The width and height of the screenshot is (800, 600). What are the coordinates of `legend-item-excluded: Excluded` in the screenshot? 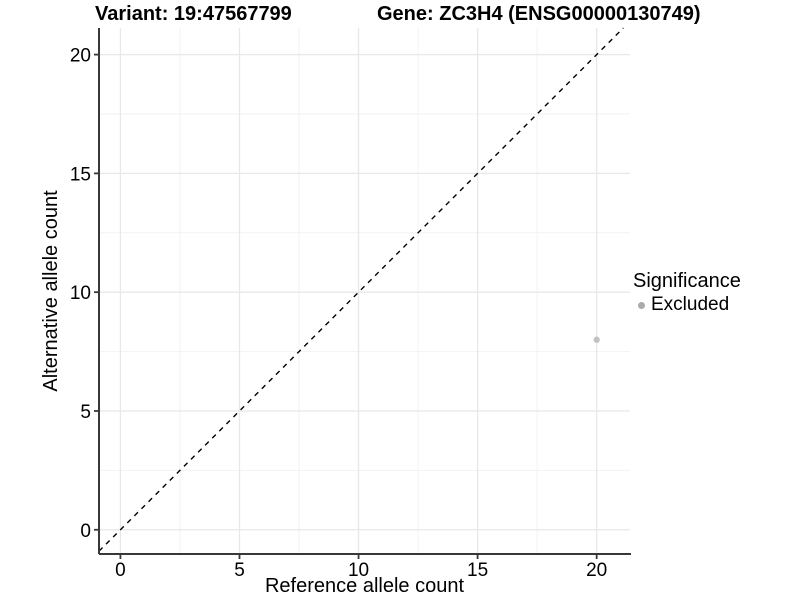 It's located at (686, 305).